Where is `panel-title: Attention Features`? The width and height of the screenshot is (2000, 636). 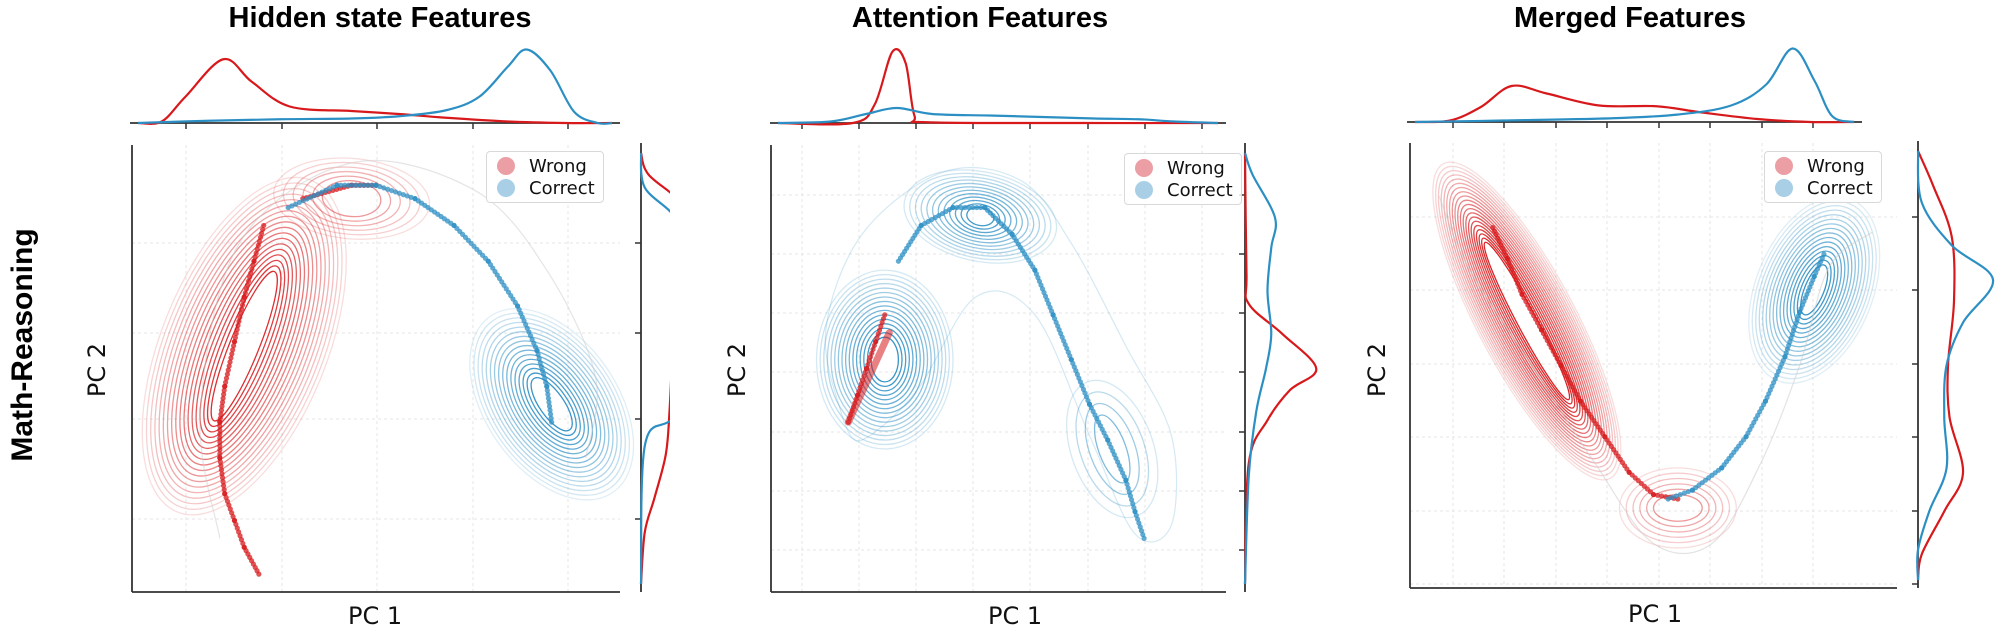
panel-title: Attention Features is located at coordinates (980, 18).